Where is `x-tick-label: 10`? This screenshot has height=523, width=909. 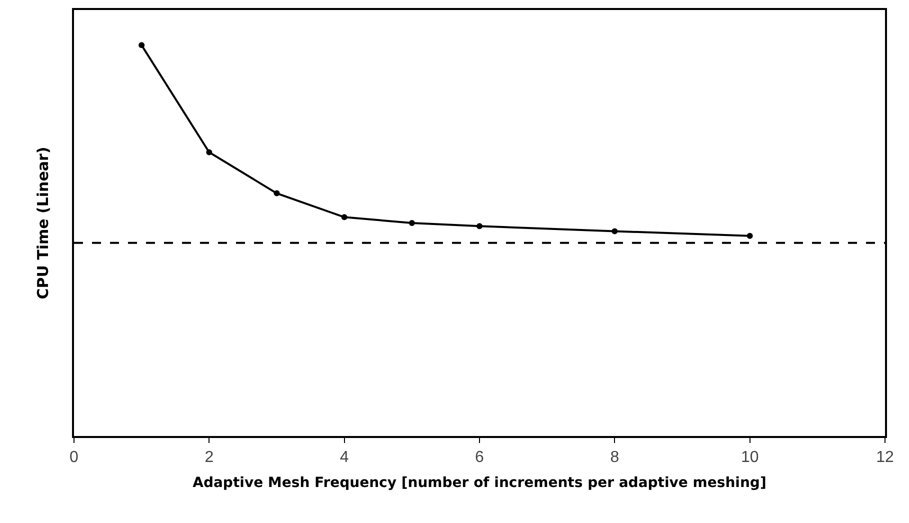
x-tick-label: 10 is located at coordinates (749, 457).